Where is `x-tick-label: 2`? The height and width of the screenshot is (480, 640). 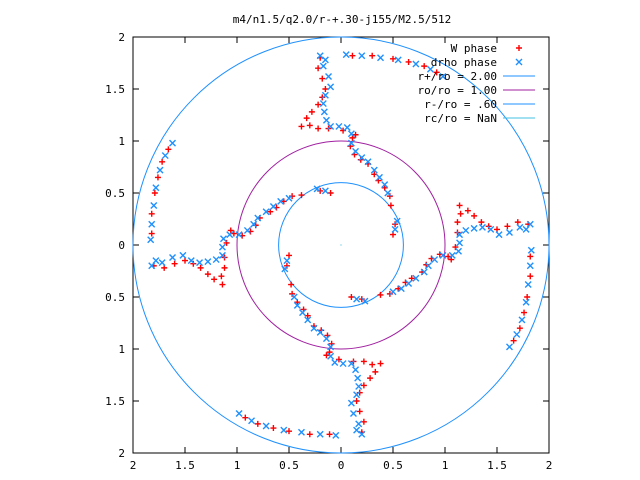 x-tick-label: 2 is located at coordinates (549, 465).